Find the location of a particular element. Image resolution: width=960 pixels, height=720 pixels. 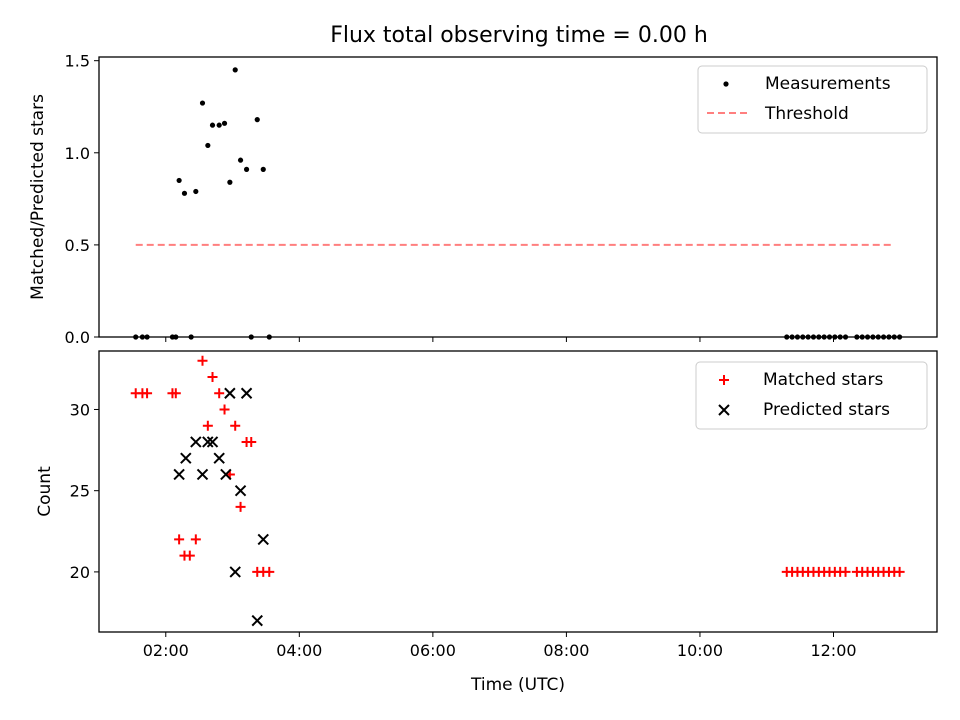

x-tick-label: 02:00 is located at coordinates (166, 650).